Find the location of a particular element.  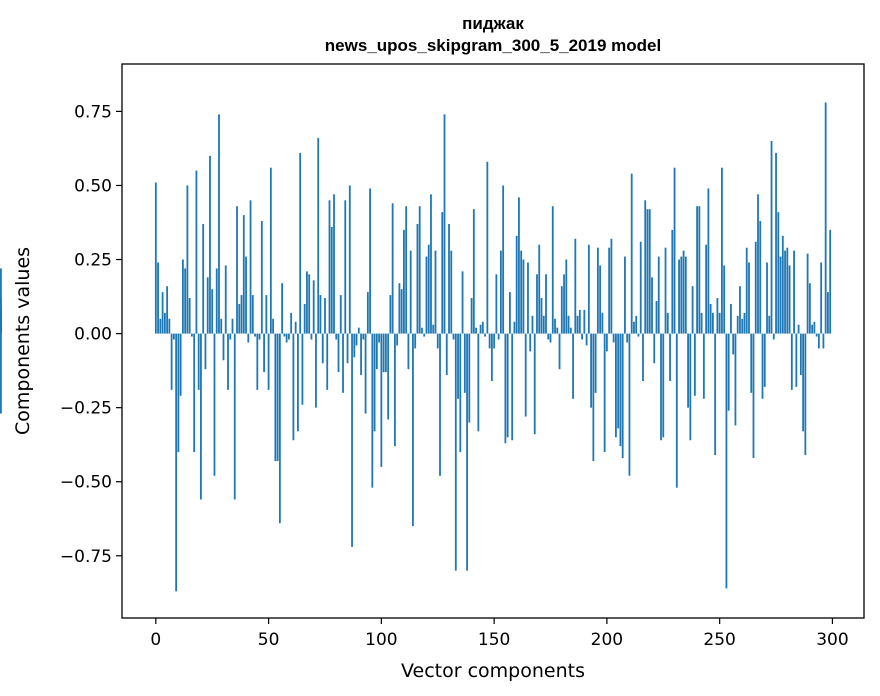

y-tick-label: 0.50 is located at coordinates (93, 186).